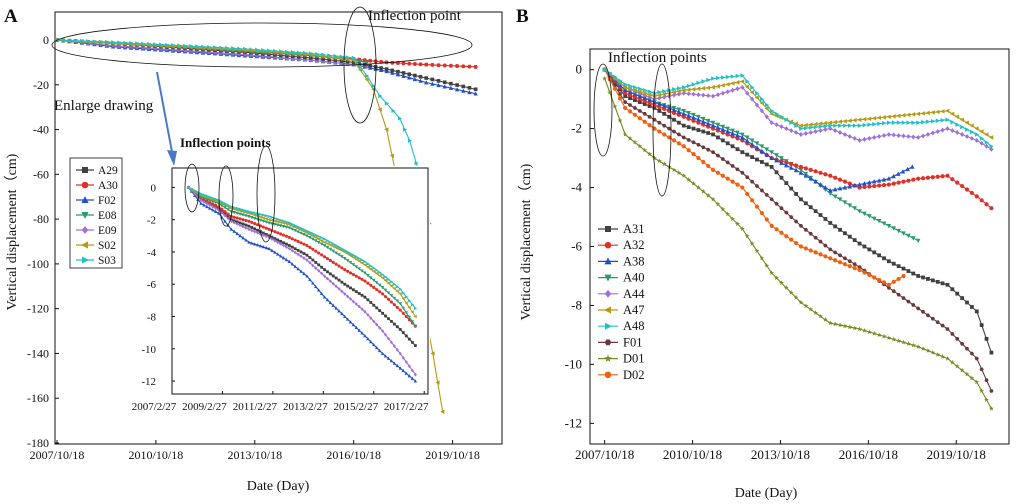 The image size is (1024, 504). I want to click on inset-y-tick-label: -6, so click(152, 285).